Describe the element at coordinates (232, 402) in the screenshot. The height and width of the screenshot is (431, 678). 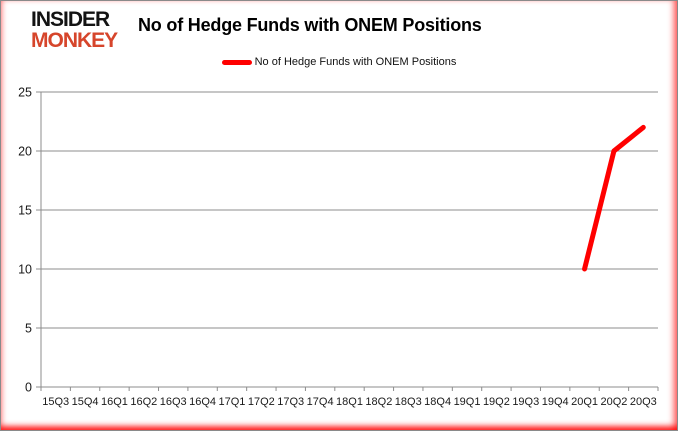
I see `x-tick-label: 17Q1` at that location.